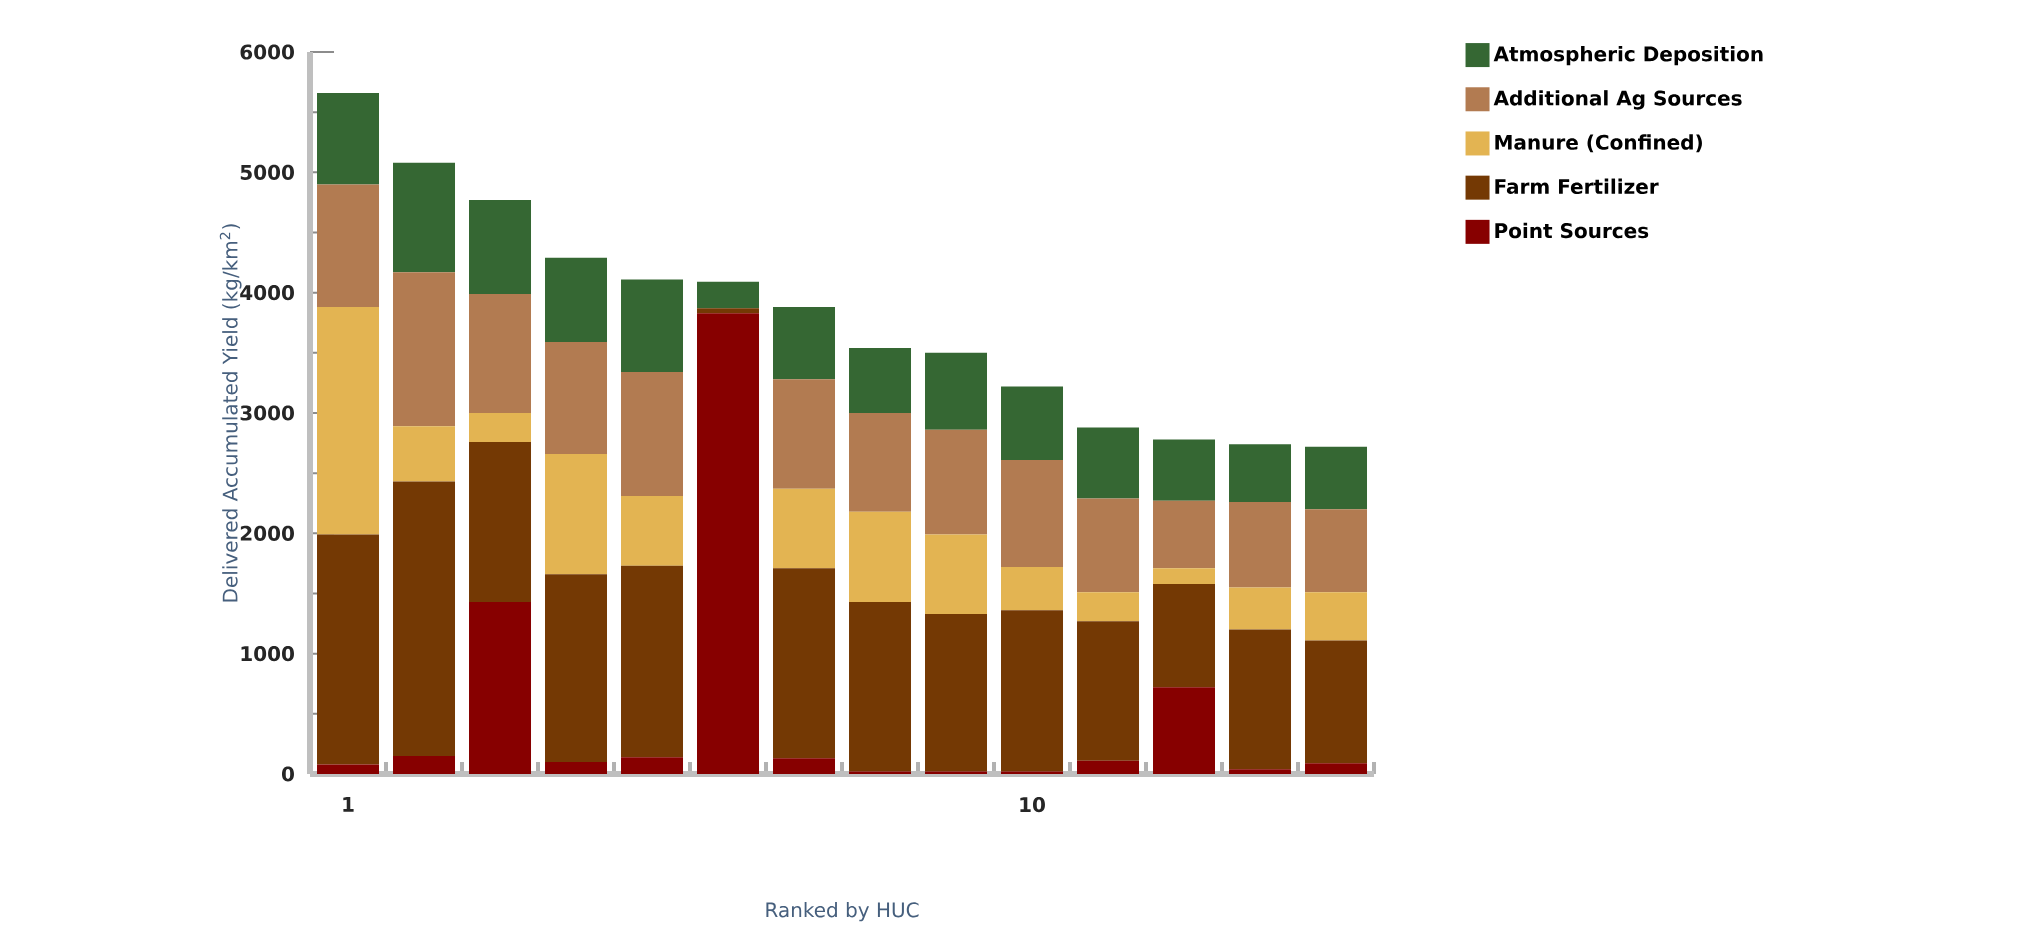 The height and width of the screenshot is (950, 2024). What do you see at coordinates (267, 413) in the screenshot?
I see `y-tick-label: 3000` at bounding box center [267, 413].